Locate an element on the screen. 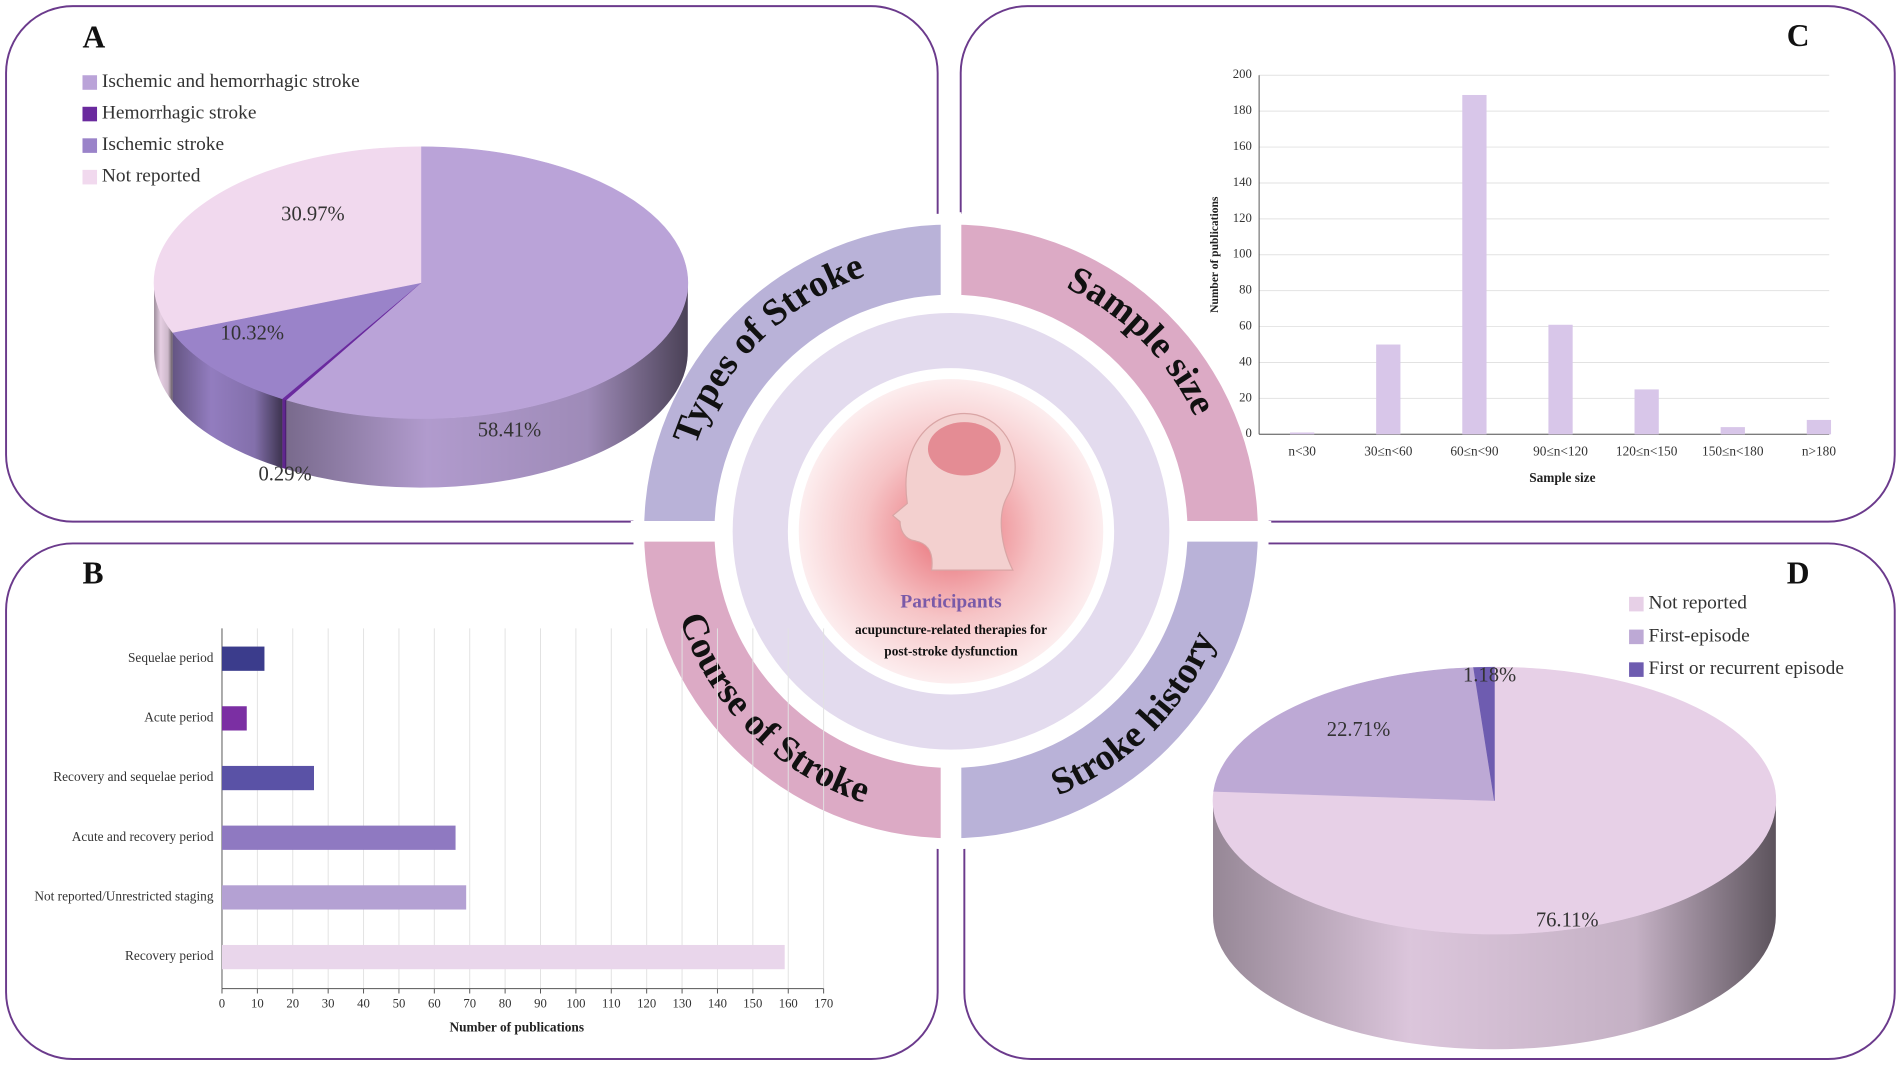 The height and width of the screenshot is (1068, 1902). legend-label: First or recurrent episode is located at coordinates (1745, 668).